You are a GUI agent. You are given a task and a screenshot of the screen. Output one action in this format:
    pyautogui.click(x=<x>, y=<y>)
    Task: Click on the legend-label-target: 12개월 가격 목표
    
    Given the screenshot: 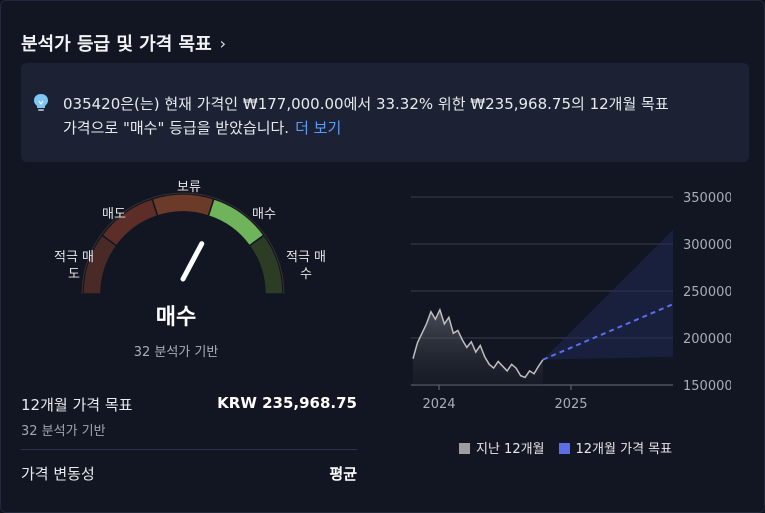 What is the action you would take?
    pyautogui.click(x=624, y=449)
    